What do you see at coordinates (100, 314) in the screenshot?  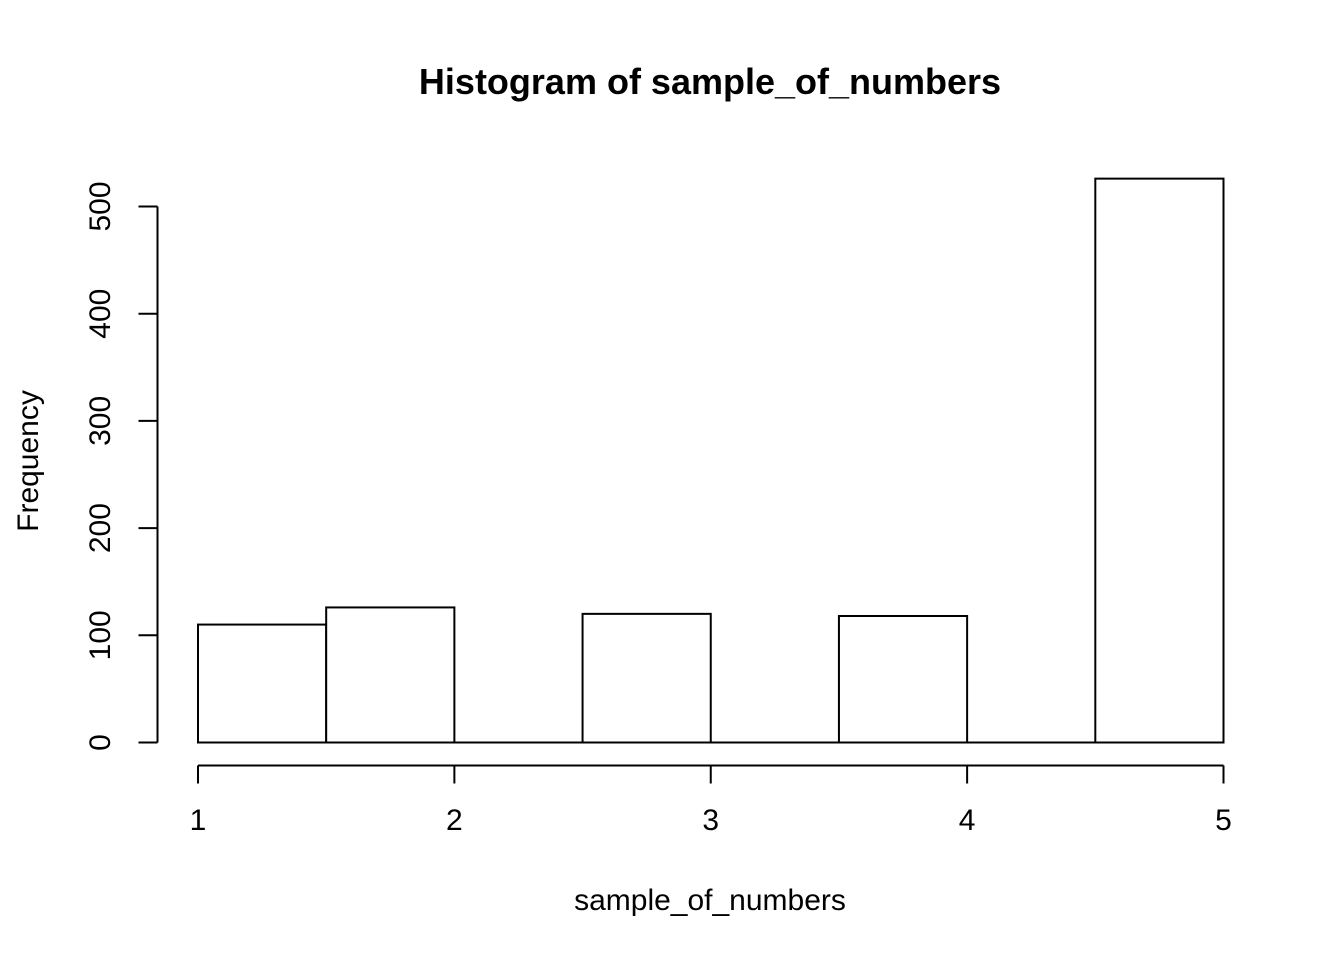 I see `y-tick-label: 400` at bounding box center [100, 314].